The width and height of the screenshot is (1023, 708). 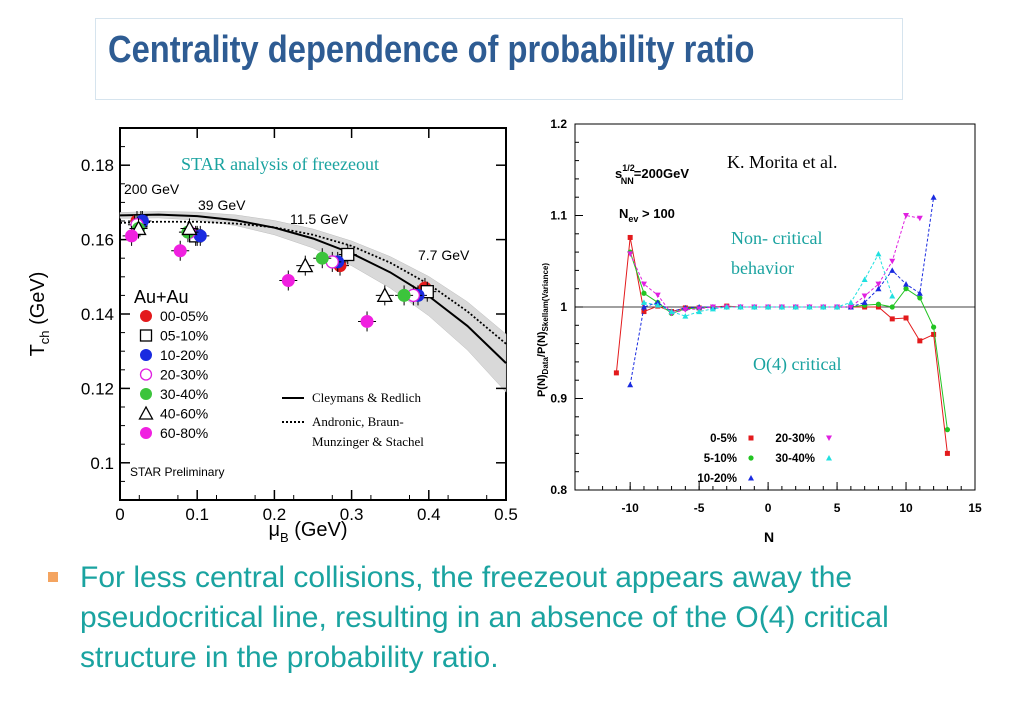 I want to click on y-tick-label: 1.1, so click(x=558, y=216).